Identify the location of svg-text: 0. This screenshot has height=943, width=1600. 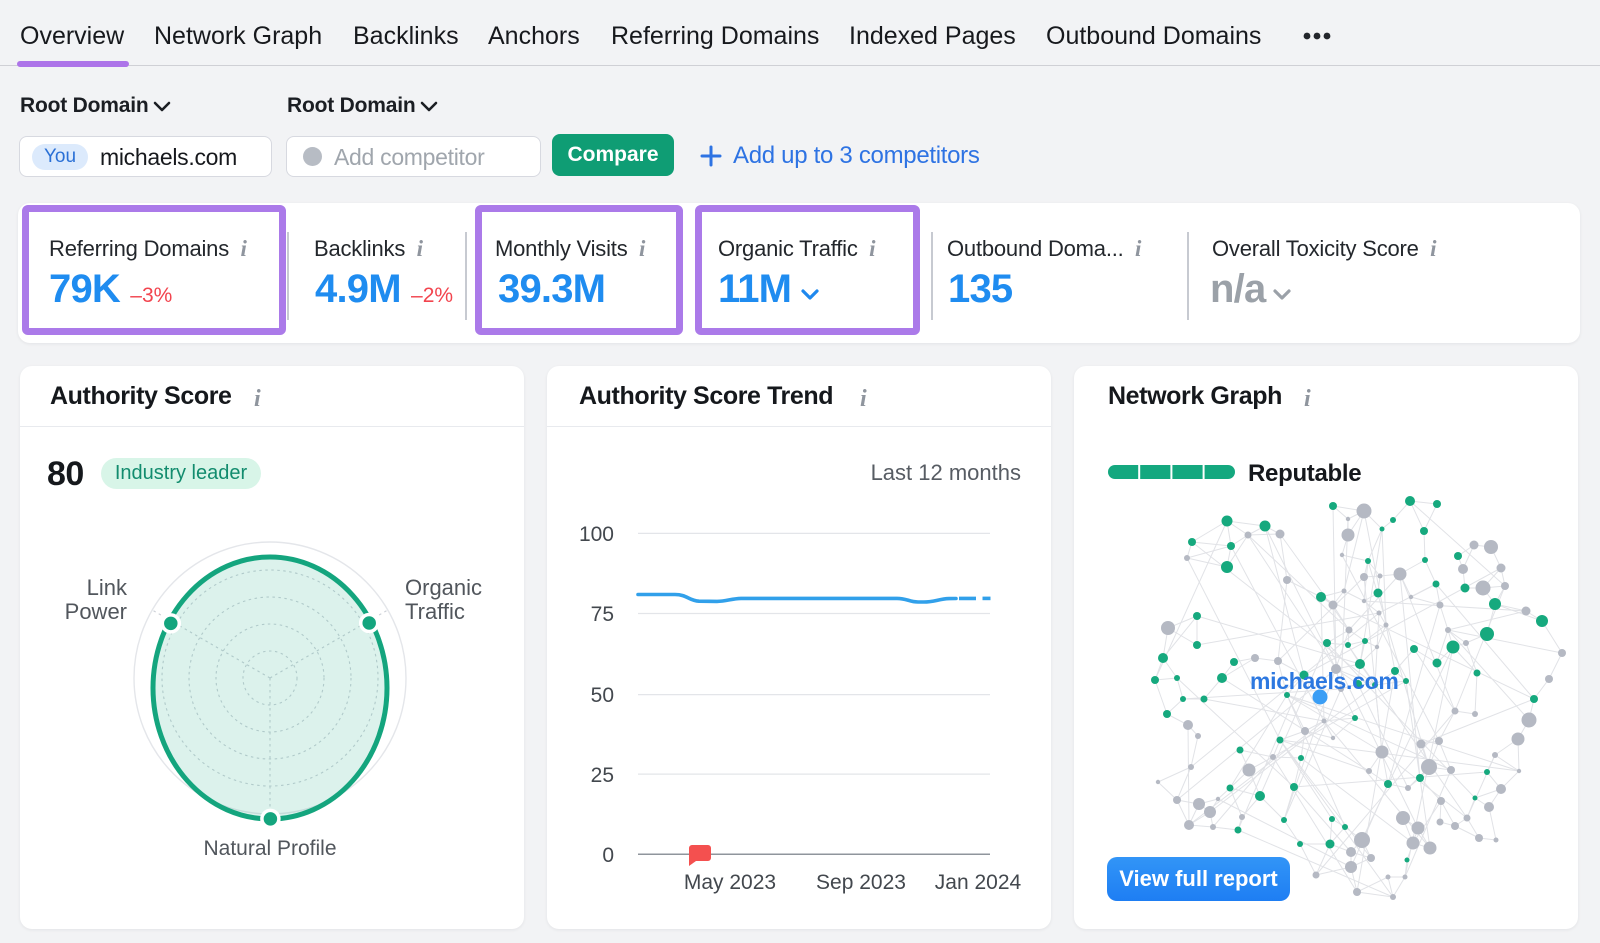
(608, 855).